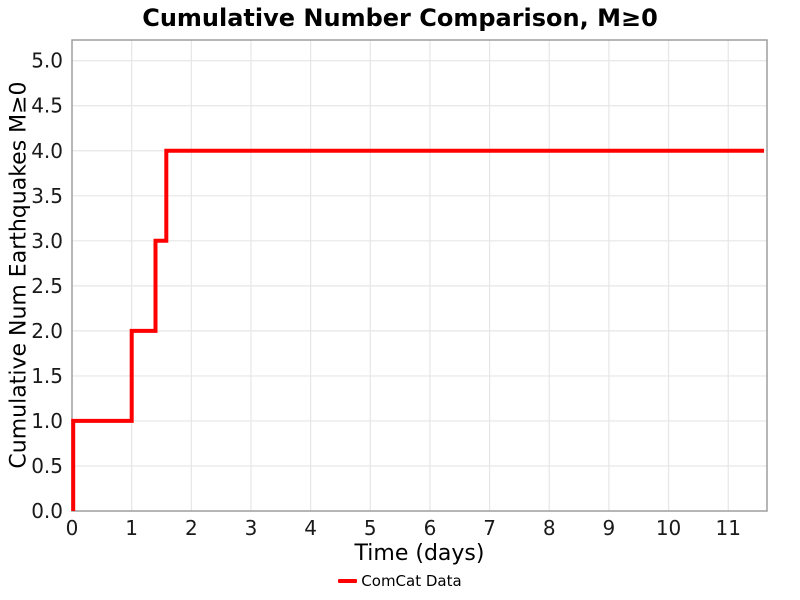 The image size is (800, 600). I want to click on legend: ComCat Data, so click(400, 581).